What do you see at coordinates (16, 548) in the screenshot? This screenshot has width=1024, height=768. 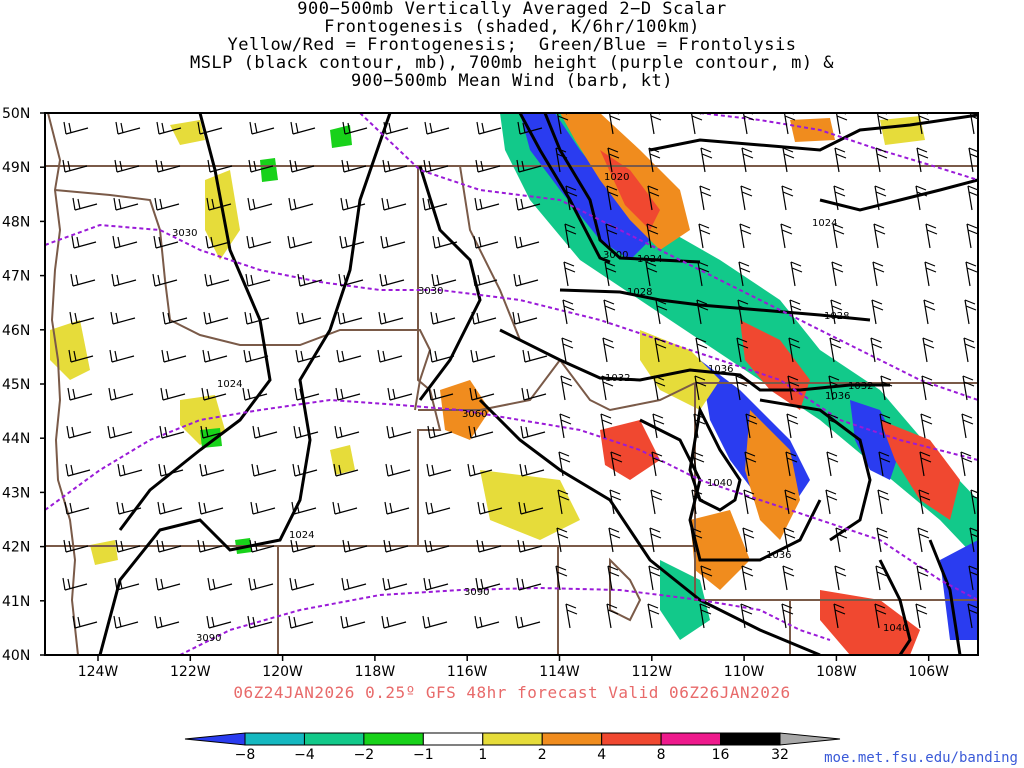 I see `lat-label: 42N` at bounding box center [16, 548].